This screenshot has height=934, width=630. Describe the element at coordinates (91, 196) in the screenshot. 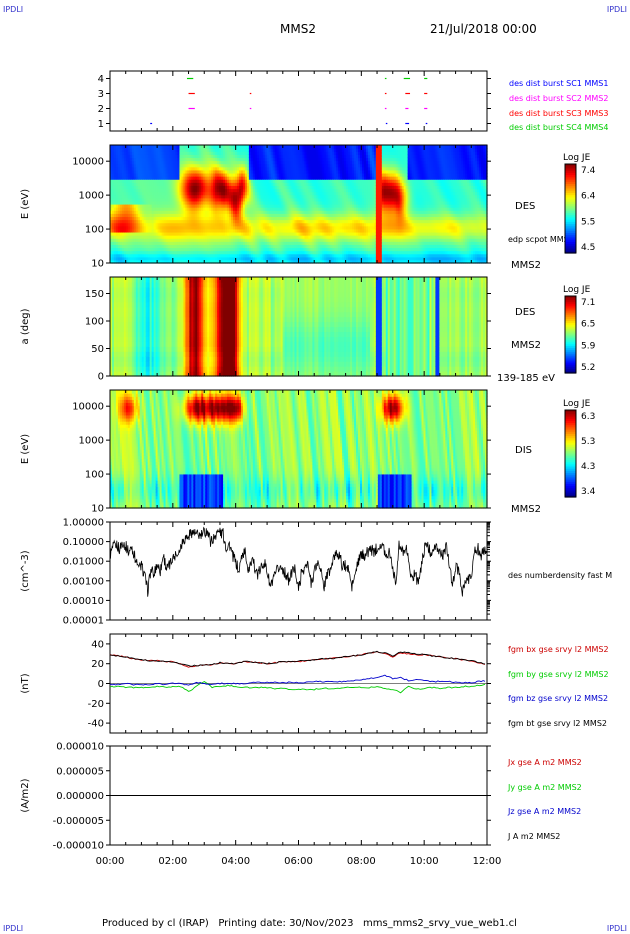

I see `des-energy-tick-label: 1000` at that location.